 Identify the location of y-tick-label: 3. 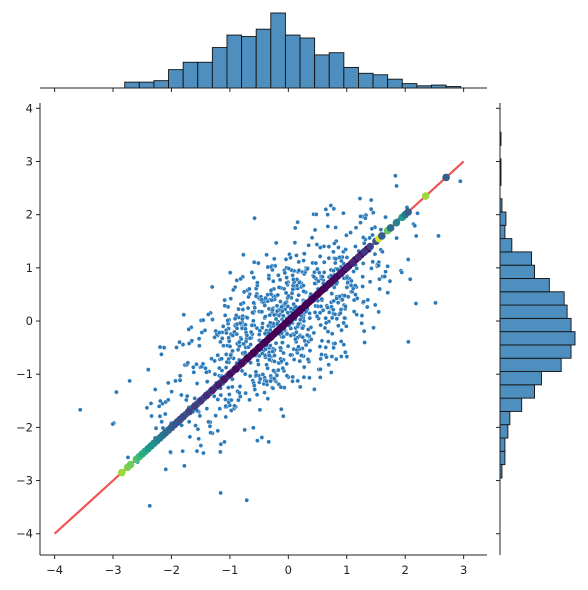
(29, 161).